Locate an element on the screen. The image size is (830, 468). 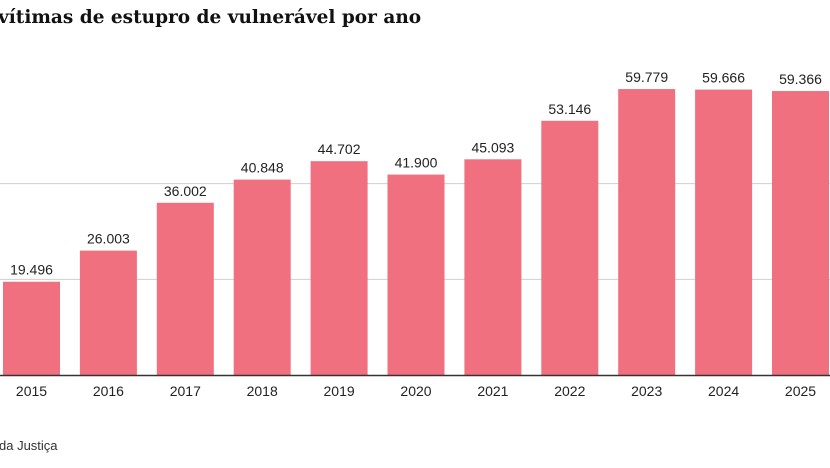
data-label: 19.496 is located at coordinates (31, 270).